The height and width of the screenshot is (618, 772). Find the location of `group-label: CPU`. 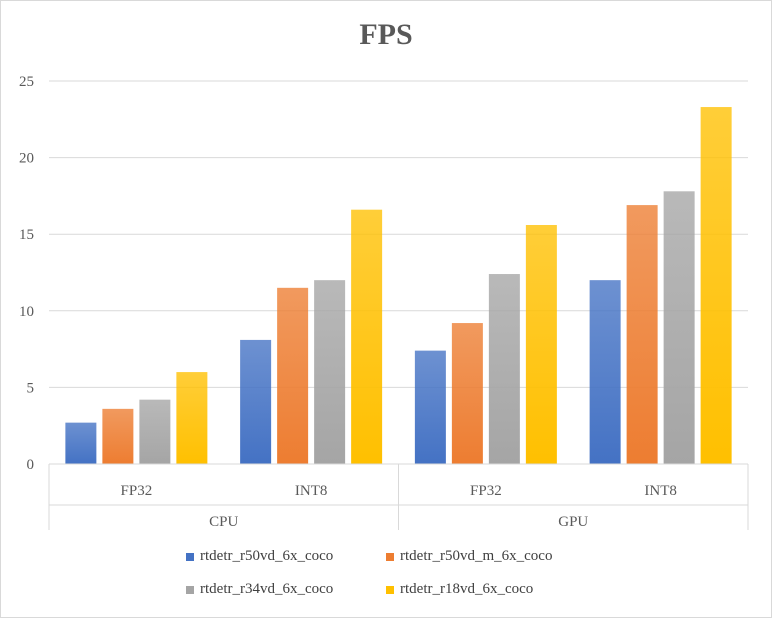

group-label: CPU is located at coordinates (223, 522).